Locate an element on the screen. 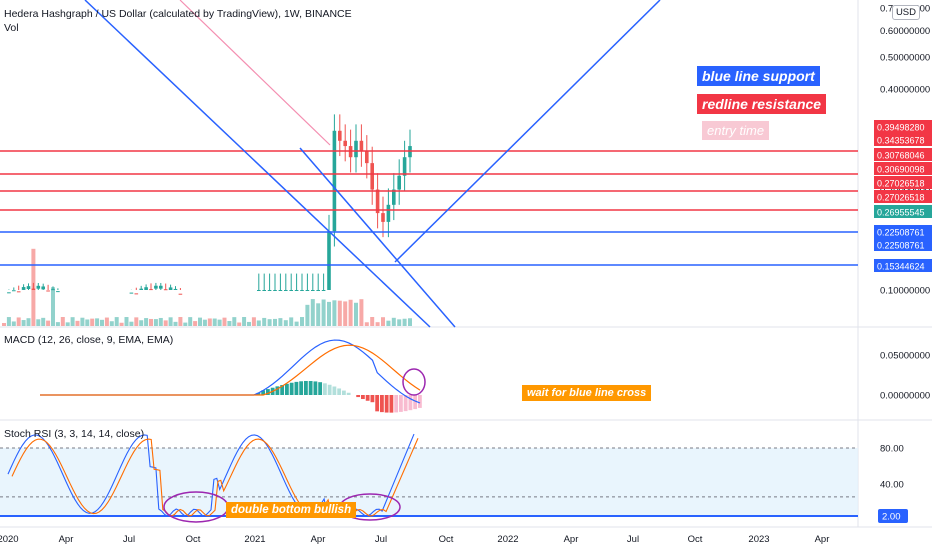  macd-line is located at coordinates (230, 371).